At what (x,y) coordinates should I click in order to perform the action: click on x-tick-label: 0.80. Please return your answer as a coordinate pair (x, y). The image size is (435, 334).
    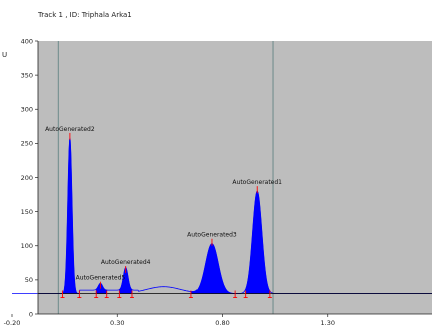
    Looking at the image, I should click on (222, 323).